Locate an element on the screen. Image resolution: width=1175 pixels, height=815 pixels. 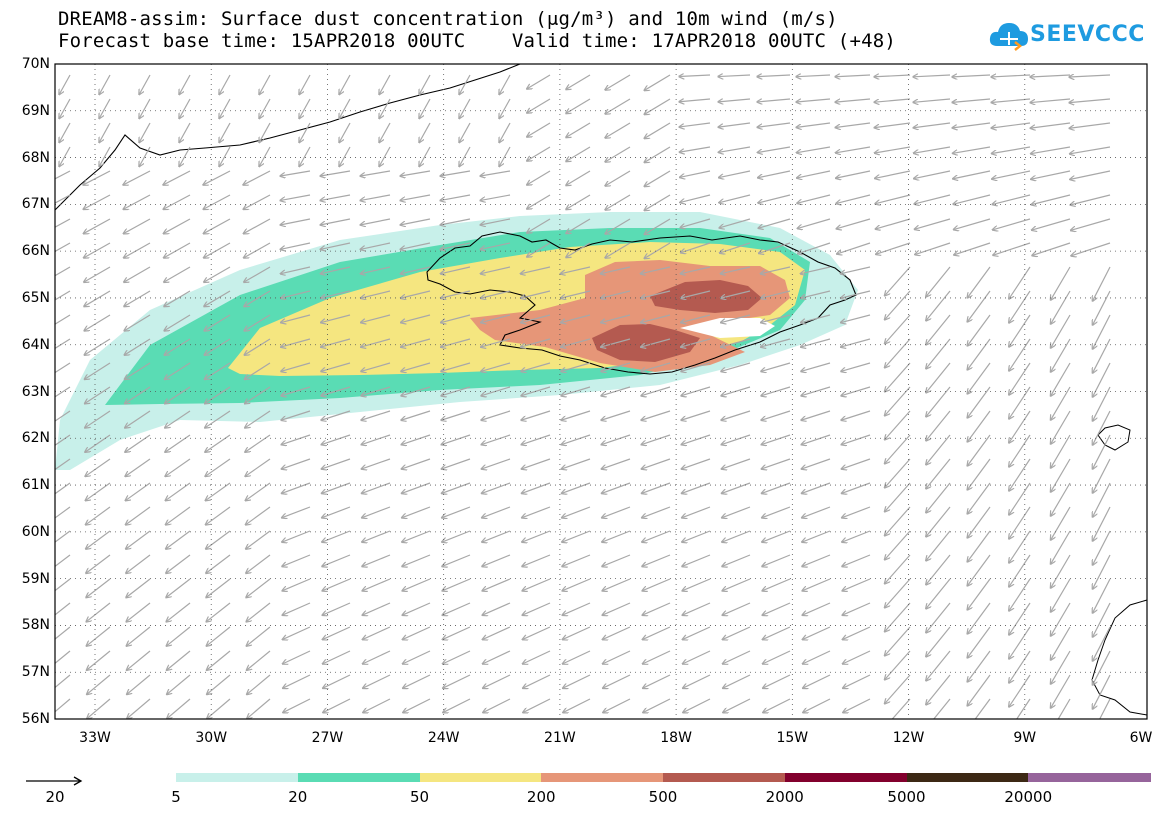
legend-label: 50 is located at coordinates (419, 797).